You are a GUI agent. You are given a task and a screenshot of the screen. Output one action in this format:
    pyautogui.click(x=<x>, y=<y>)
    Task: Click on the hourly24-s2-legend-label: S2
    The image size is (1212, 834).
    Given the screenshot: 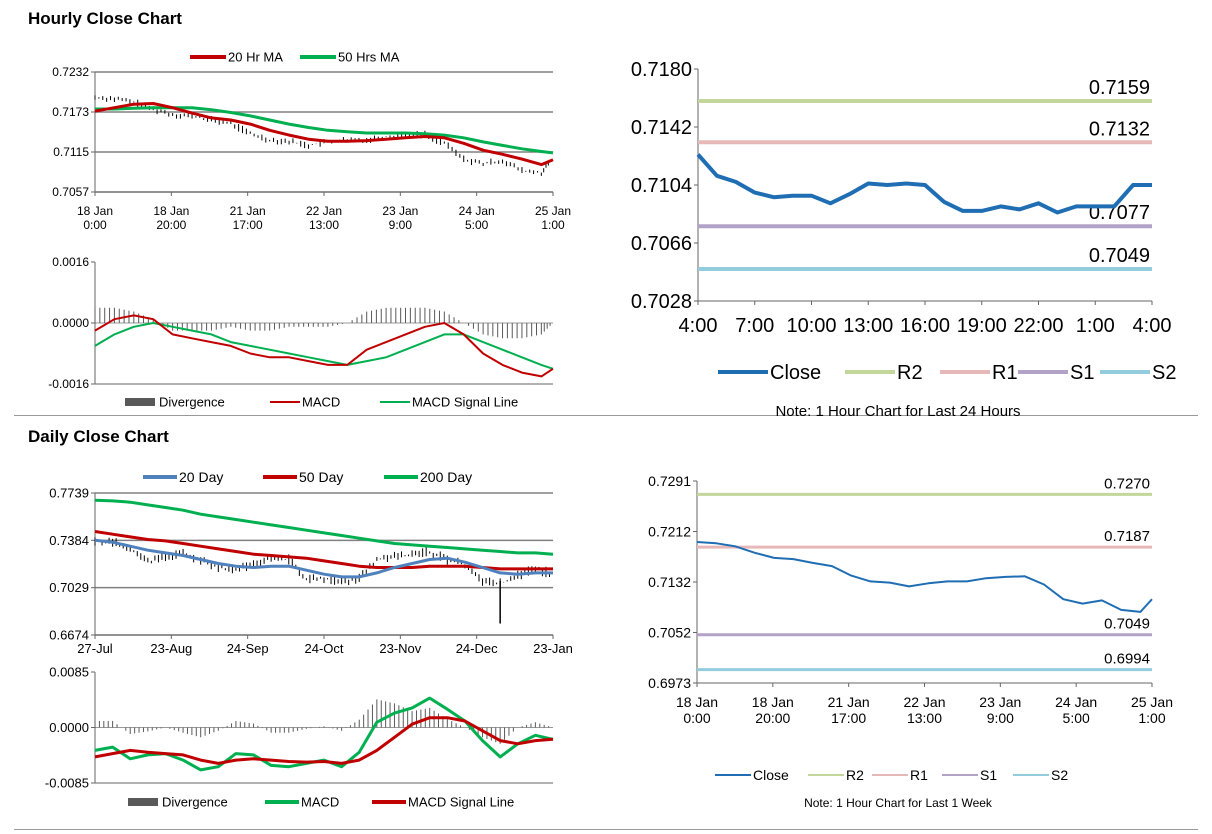 What is the action you would take?
    pyautogui.click(x=1164, y=373)
    